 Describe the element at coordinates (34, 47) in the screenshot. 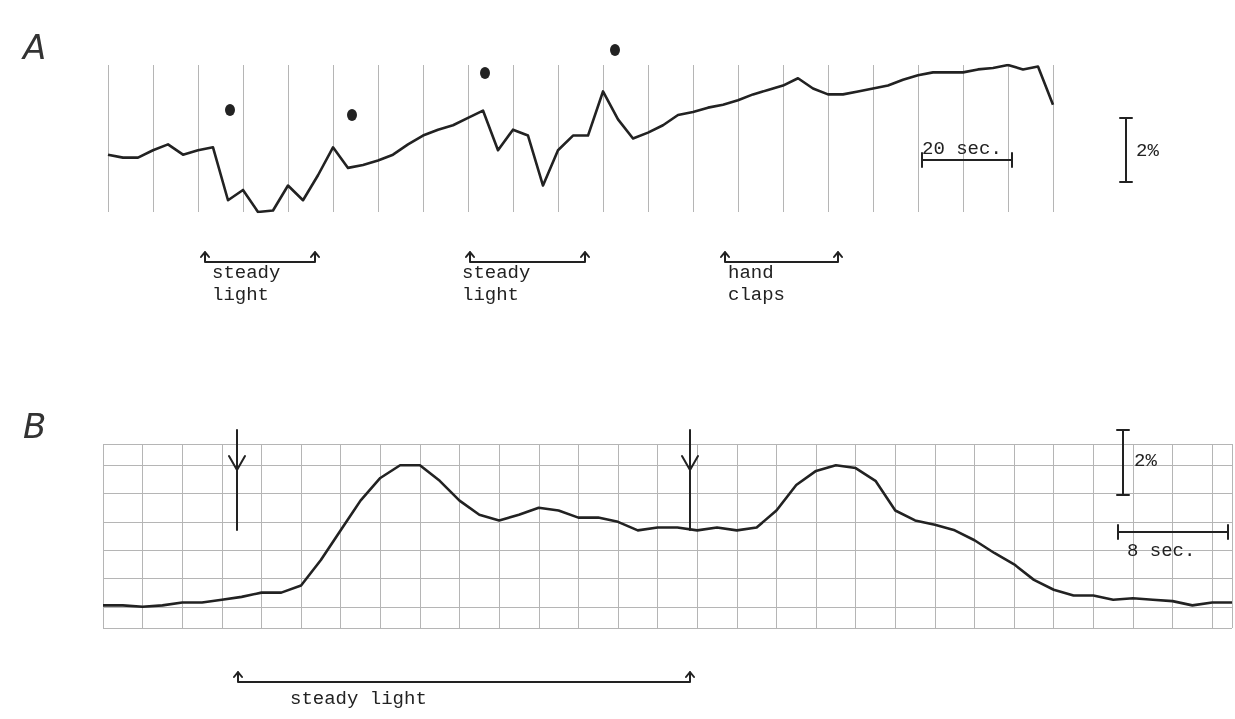

I see `chart-title: A` at that location.